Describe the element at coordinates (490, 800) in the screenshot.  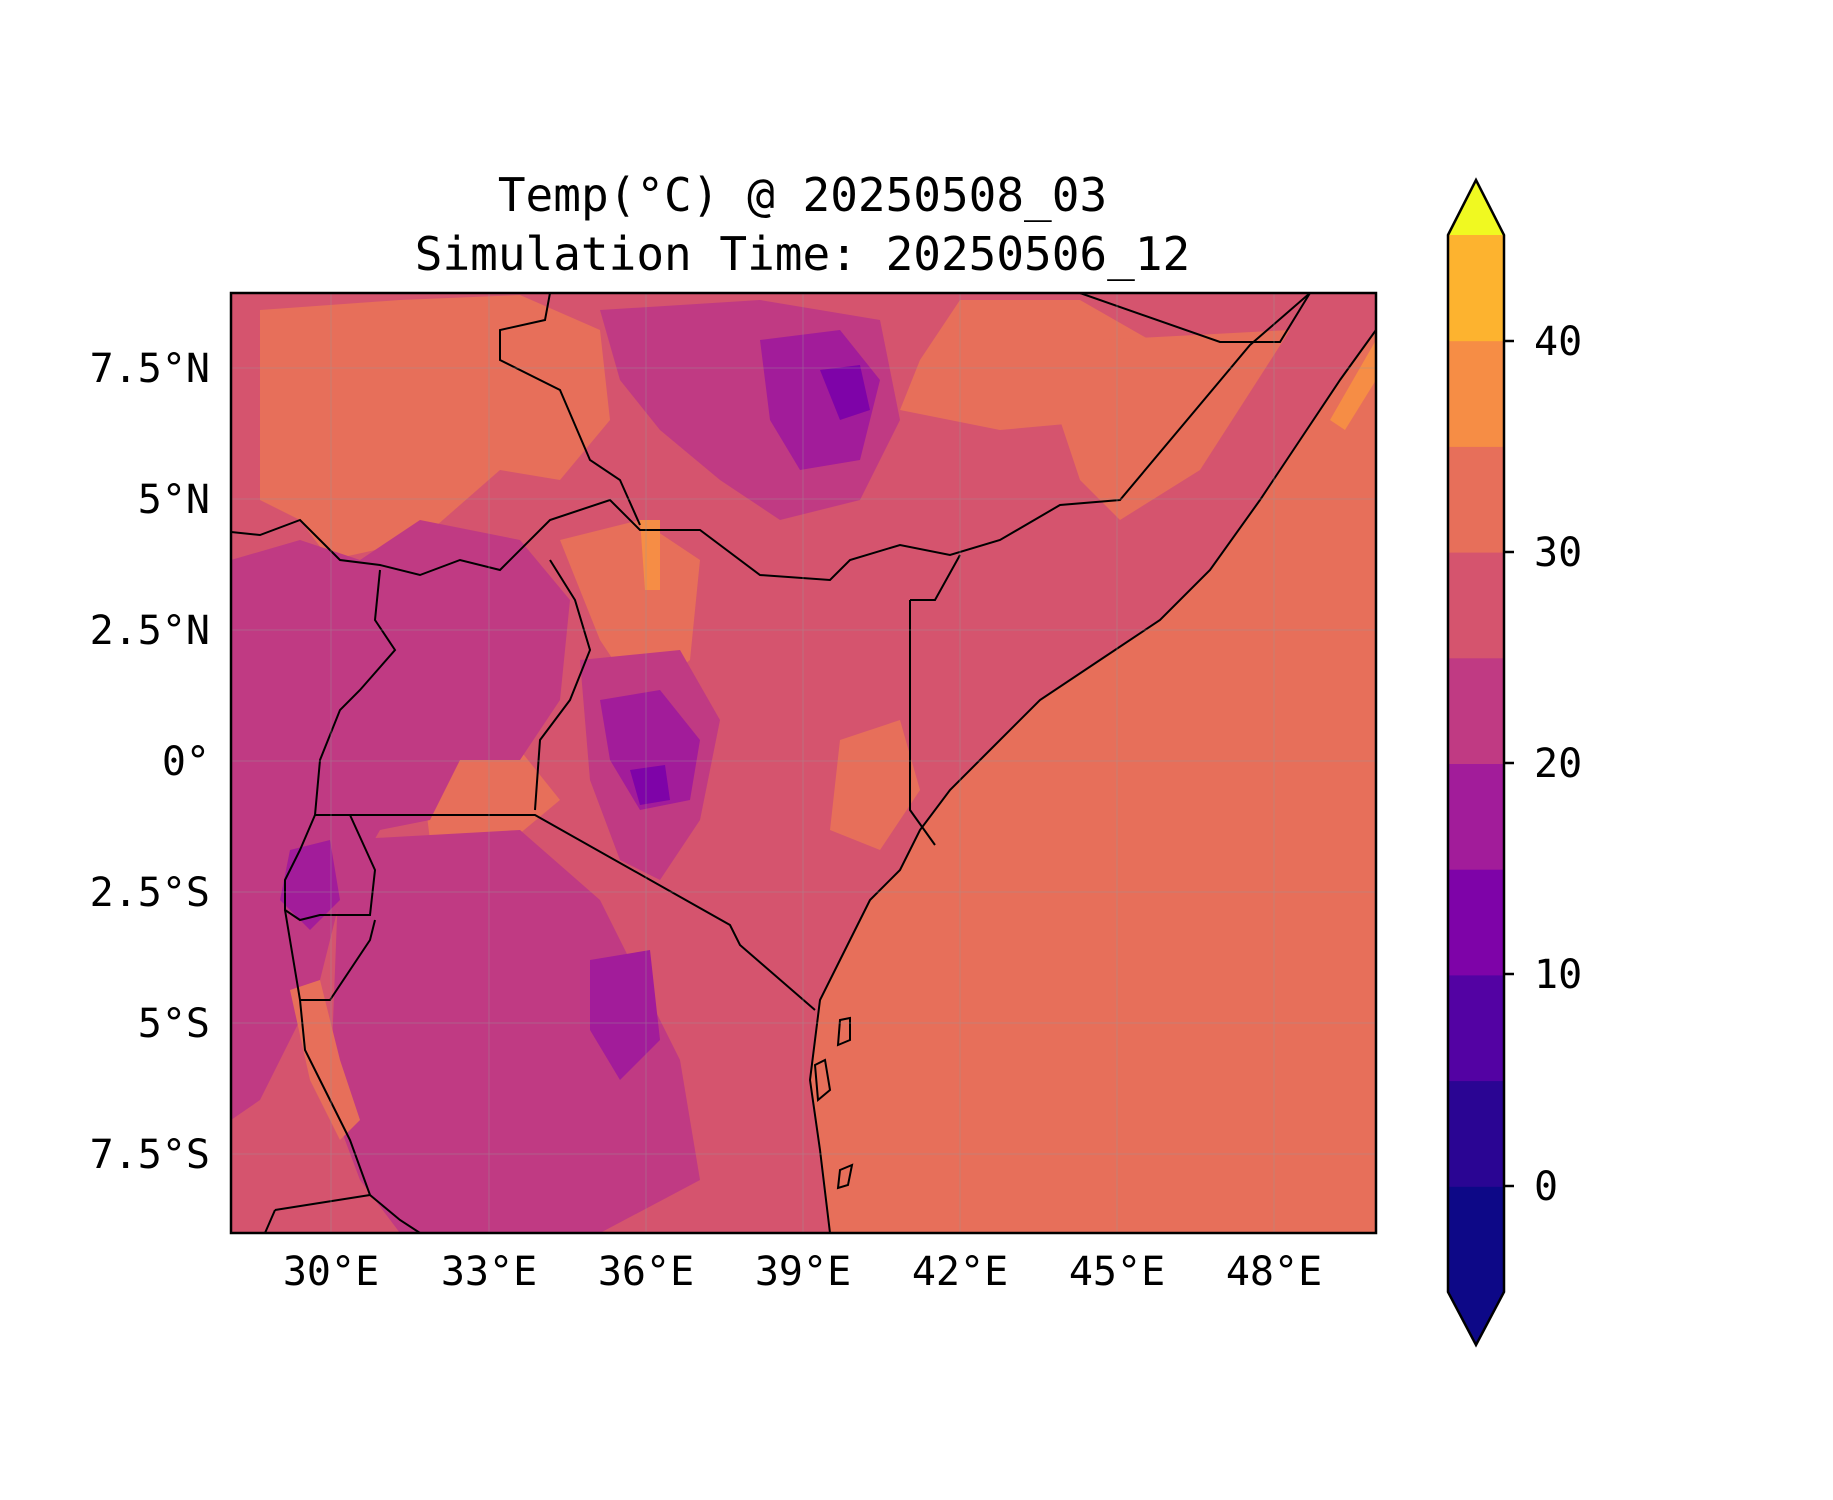
I see `warm-patch-lake-victoria` at that location.